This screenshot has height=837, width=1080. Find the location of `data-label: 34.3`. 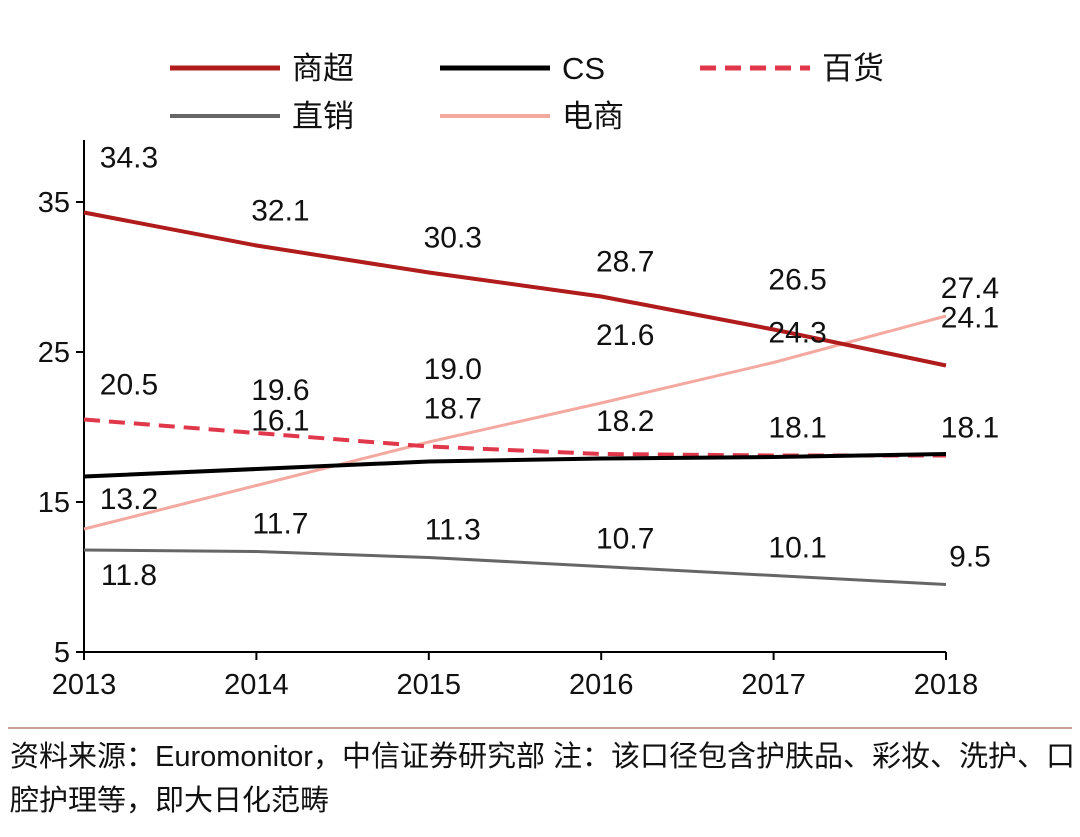

data-label: 34.3 is located at coordinates (129, 158).